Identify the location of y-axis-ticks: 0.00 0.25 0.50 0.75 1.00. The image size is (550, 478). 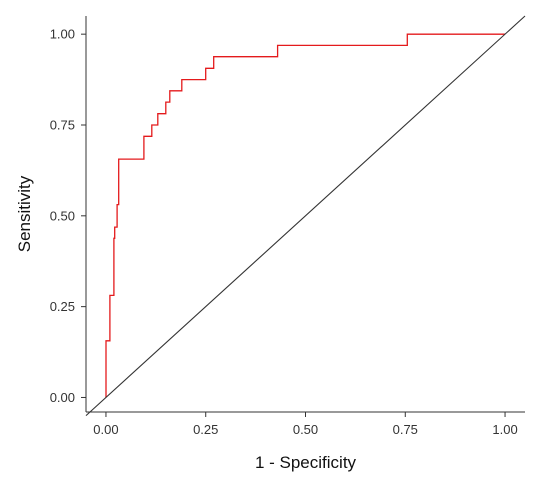
(68, 216).